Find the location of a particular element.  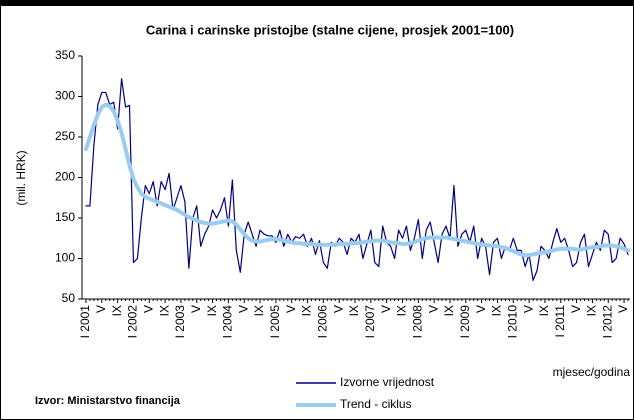

legend-label: Trend - ciklus is located at coordinates (376, 404).